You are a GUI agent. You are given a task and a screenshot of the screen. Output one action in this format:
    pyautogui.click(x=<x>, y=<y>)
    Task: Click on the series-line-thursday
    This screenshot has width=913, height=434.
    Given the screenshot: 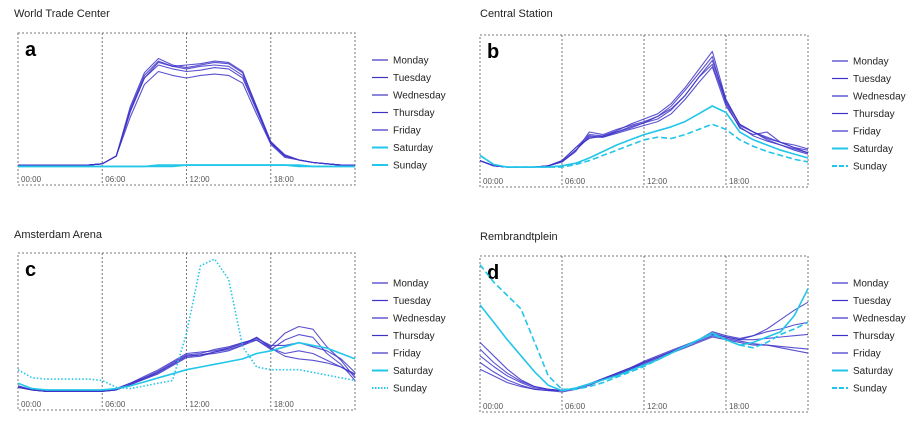 What is the action you would take?
    pyautogui.click(x=644, y=364)
    